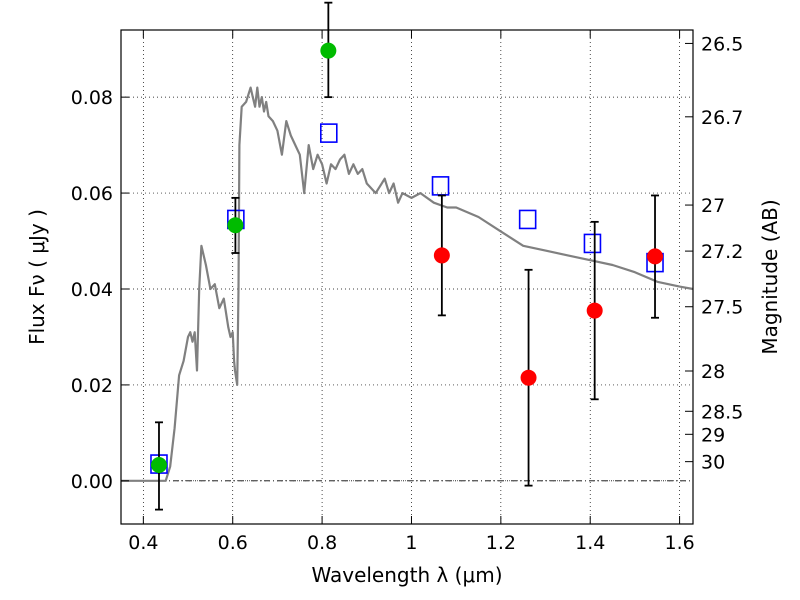 Image resolution: width=800 pixels, height=600 pixels. Describe the element at coordinates (722, 412) in the screenshot. I see `y2-tick-label: 28.5` at that location.